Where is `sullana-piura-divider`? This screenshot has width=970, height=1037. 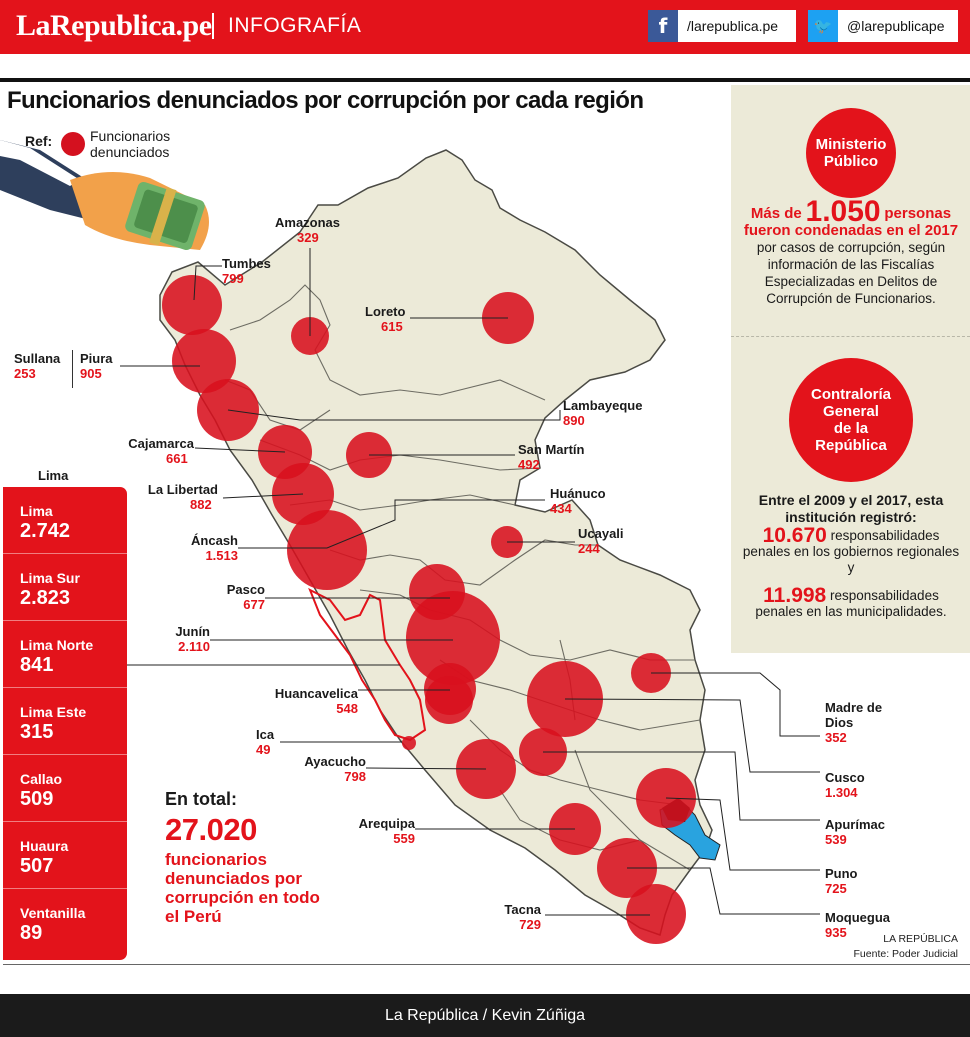
sullana-piura-divider is located at coordinates (72, 369).